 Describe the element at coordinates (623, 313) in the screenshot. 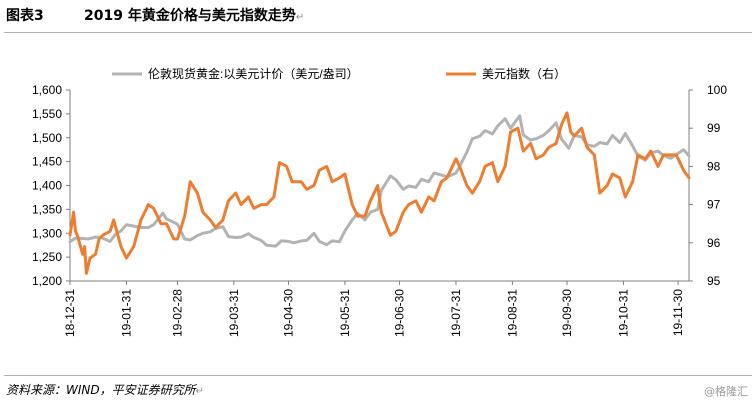

I see `x-tick-label: 19-10-31` at that location.